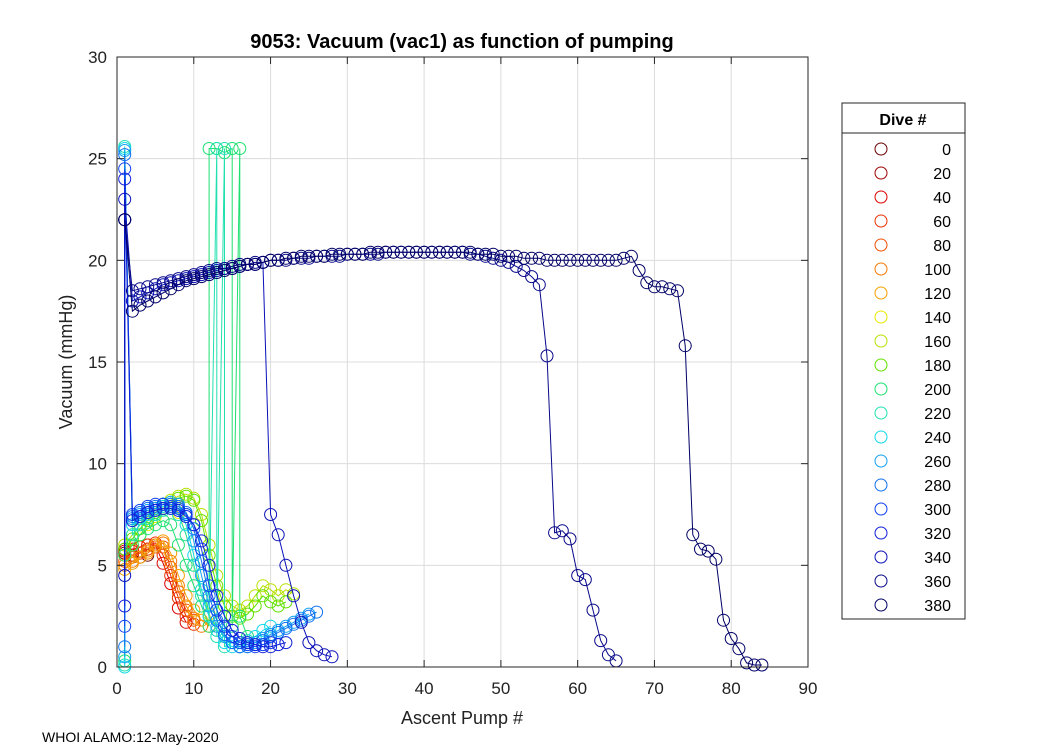  I want to click on legend-label: 60, so click(942, 222).